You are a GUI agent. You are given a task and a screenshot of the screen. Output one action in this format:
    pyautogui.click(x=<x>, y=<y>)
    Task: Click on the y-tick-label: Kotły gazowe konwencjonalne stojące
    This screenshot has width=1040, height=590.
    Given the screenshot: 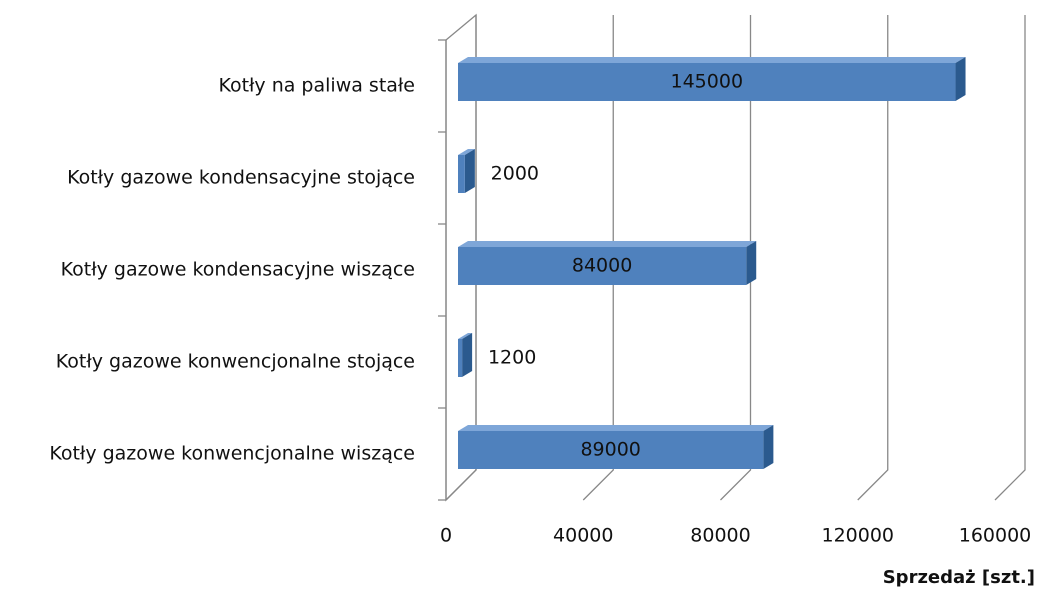 What is the action you would take?
    pyautogui.click(x=235, y=362)
    